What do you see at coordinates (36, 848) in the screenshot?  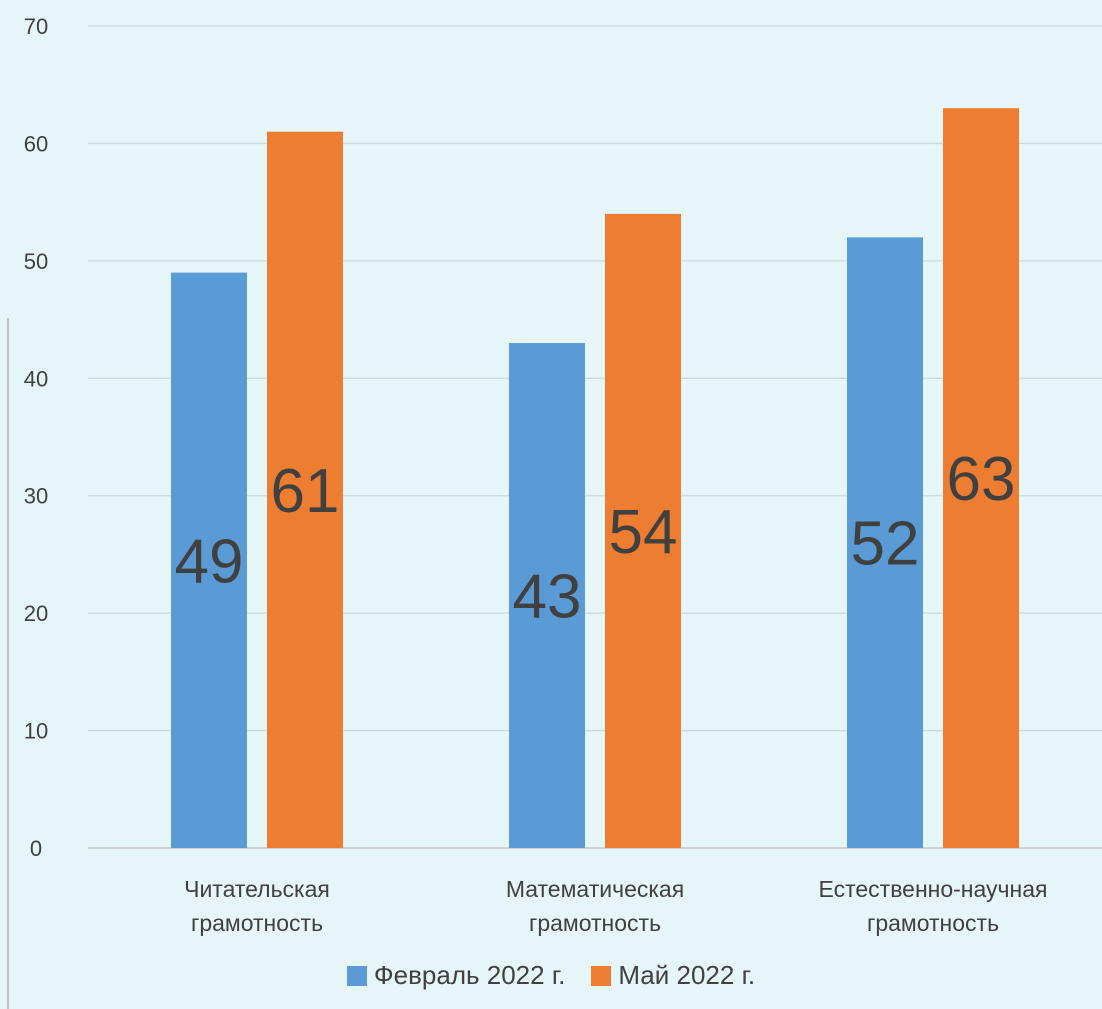 I see `y-tick-label: 0` at bounding box center [36, 848].